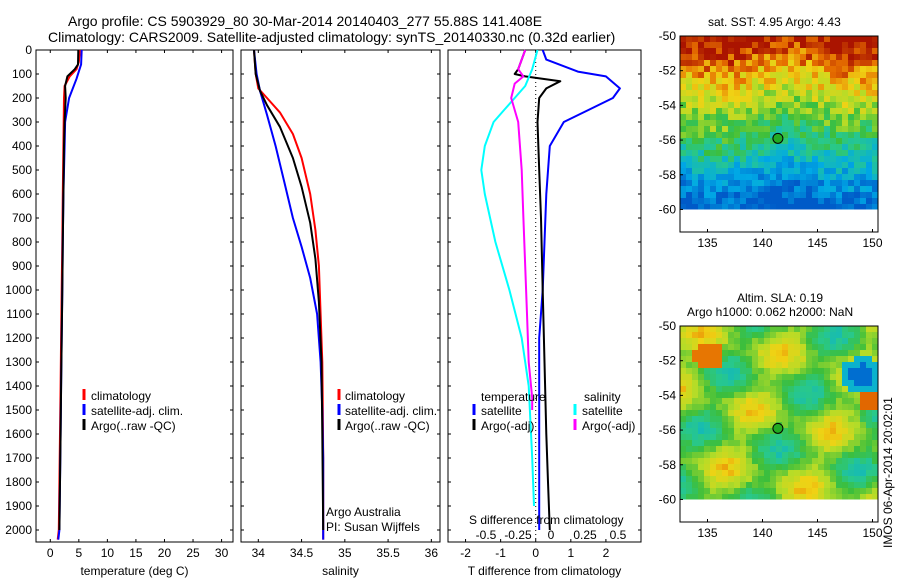 The height and width of the screenshot is (580, 900). What do you see at coordinates (668, 361) in the screenshot?
I see `map-sla-ytick-label: -52` at bounding box center [668, 361].